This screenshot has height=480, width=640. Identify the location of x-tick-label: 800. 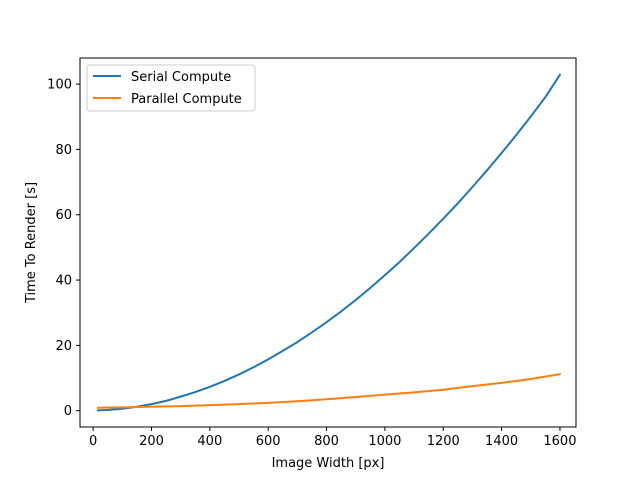
(326, 441).